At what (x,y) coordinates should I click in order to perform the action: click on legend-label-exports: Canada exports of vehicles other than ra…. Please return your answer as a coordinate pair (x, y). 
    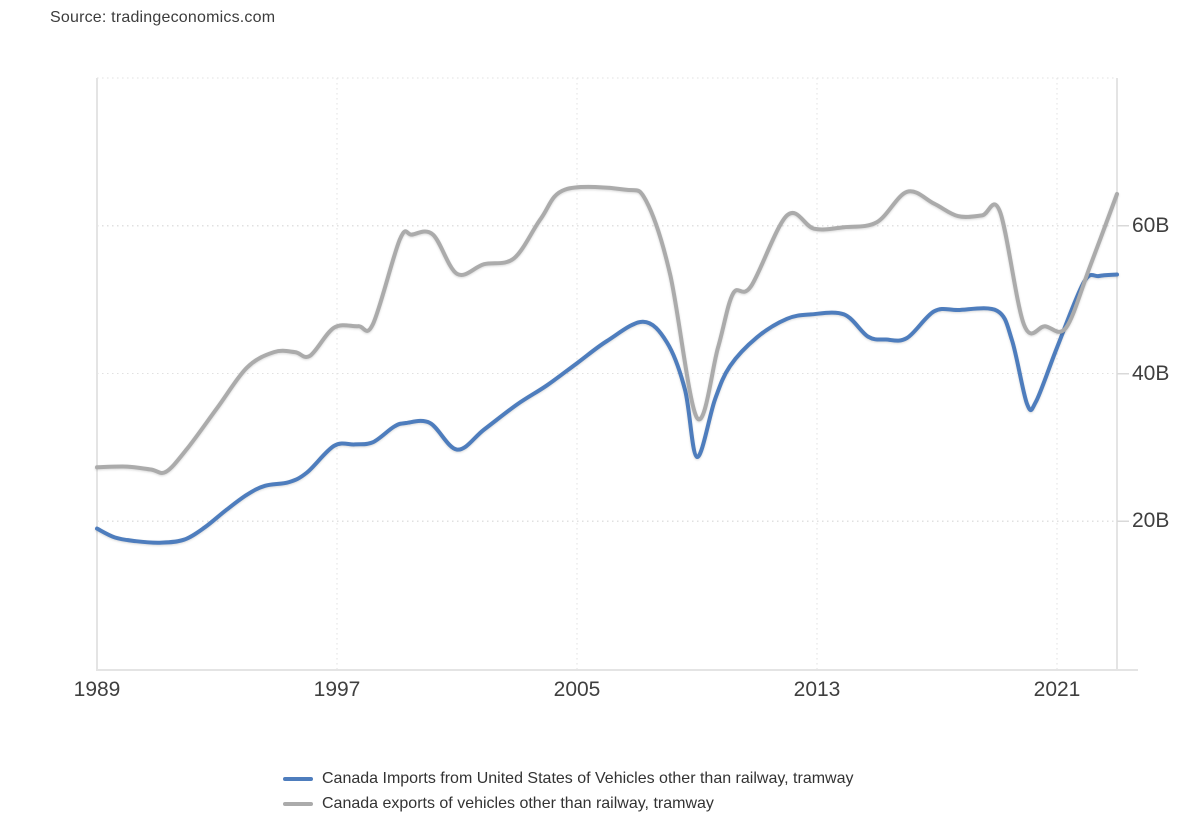
    Looking at the image, I should click on (518, 803).